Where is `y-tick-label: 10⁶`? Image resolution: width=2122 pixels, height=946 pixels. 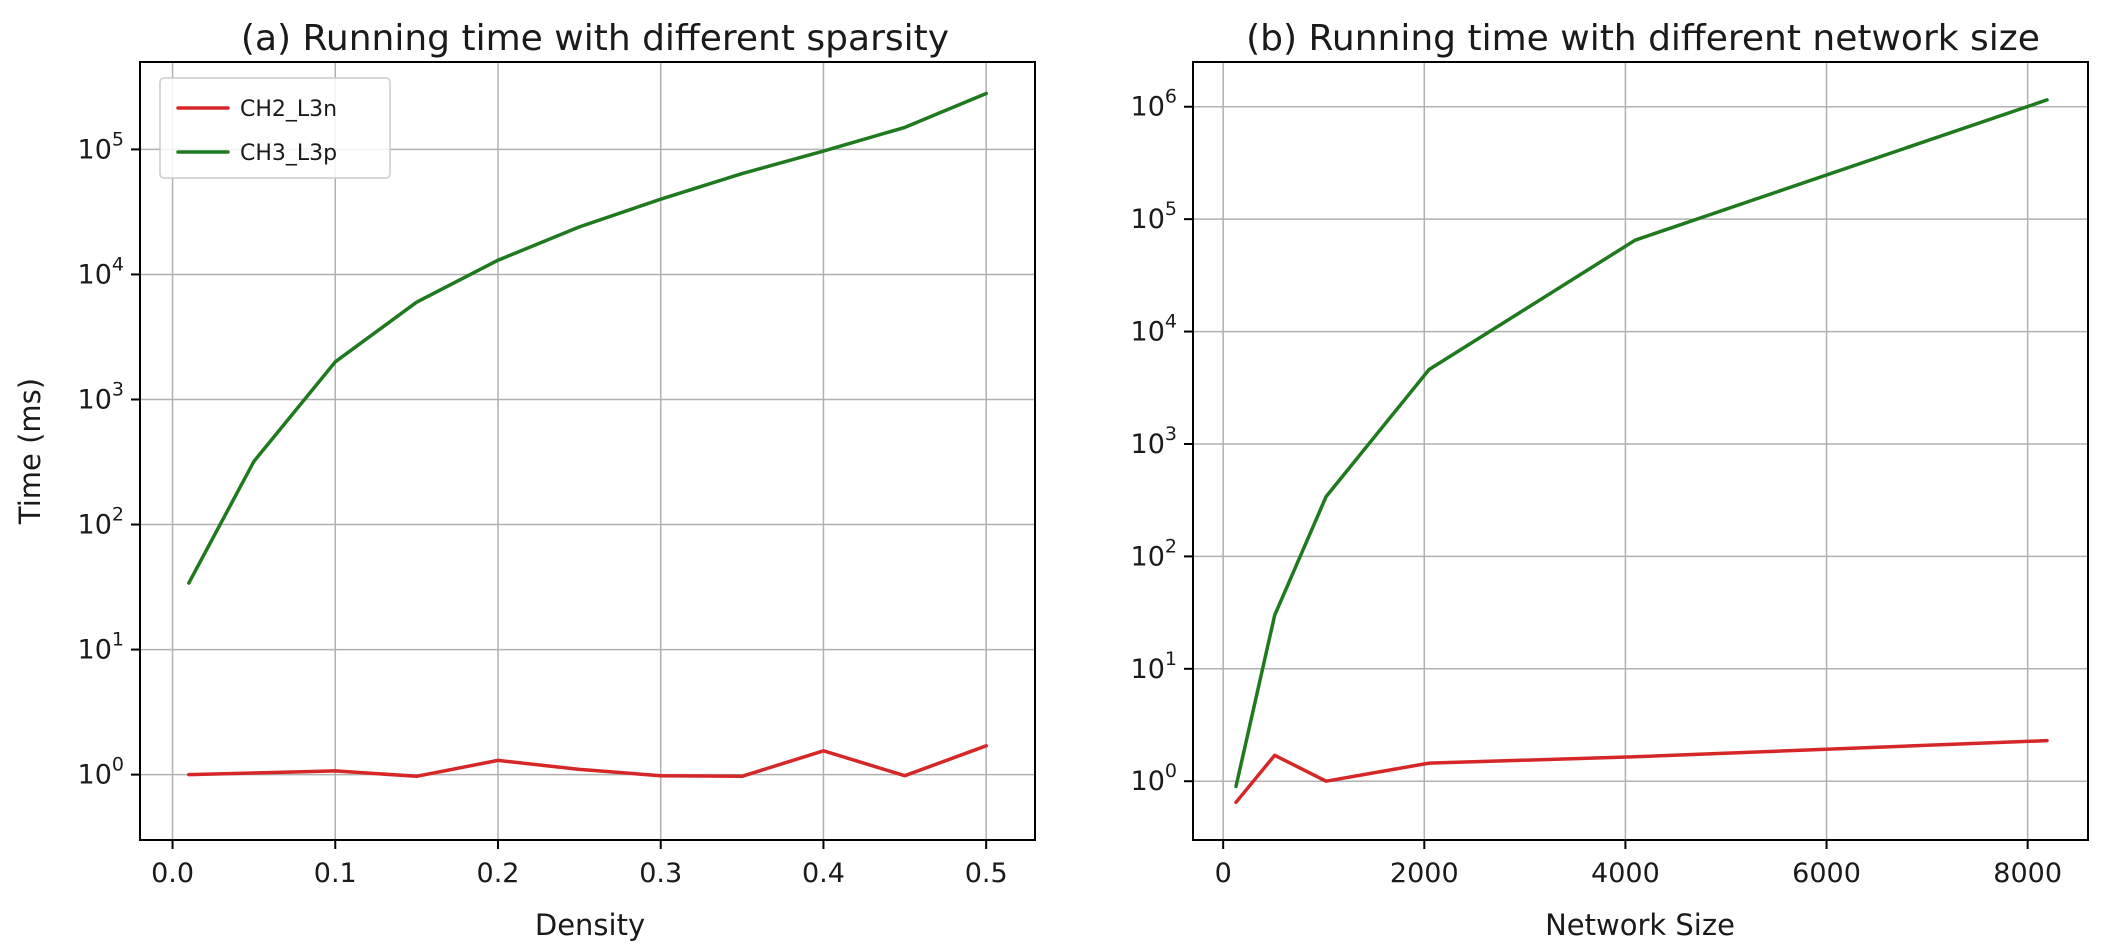 y-tick-label: 10⁶ is located at coordinates (1154, 104).